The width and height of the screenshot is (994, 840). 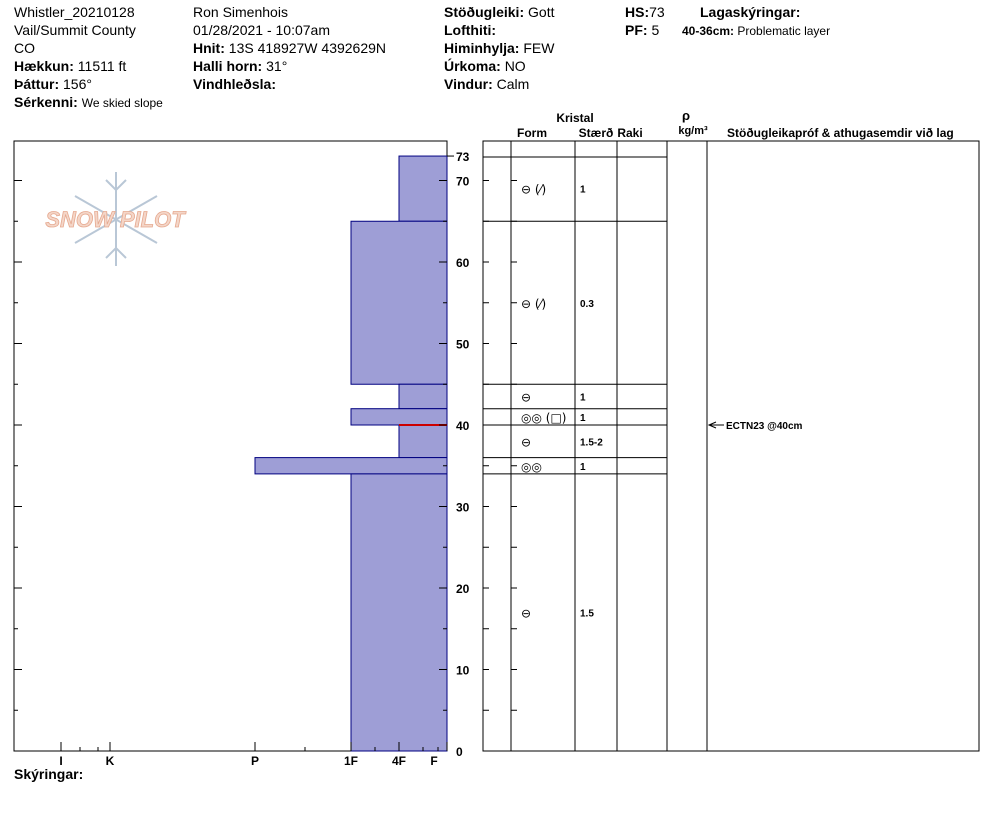 I want to click on aspect-label: Þáttur:, so click(x=37, y=84).